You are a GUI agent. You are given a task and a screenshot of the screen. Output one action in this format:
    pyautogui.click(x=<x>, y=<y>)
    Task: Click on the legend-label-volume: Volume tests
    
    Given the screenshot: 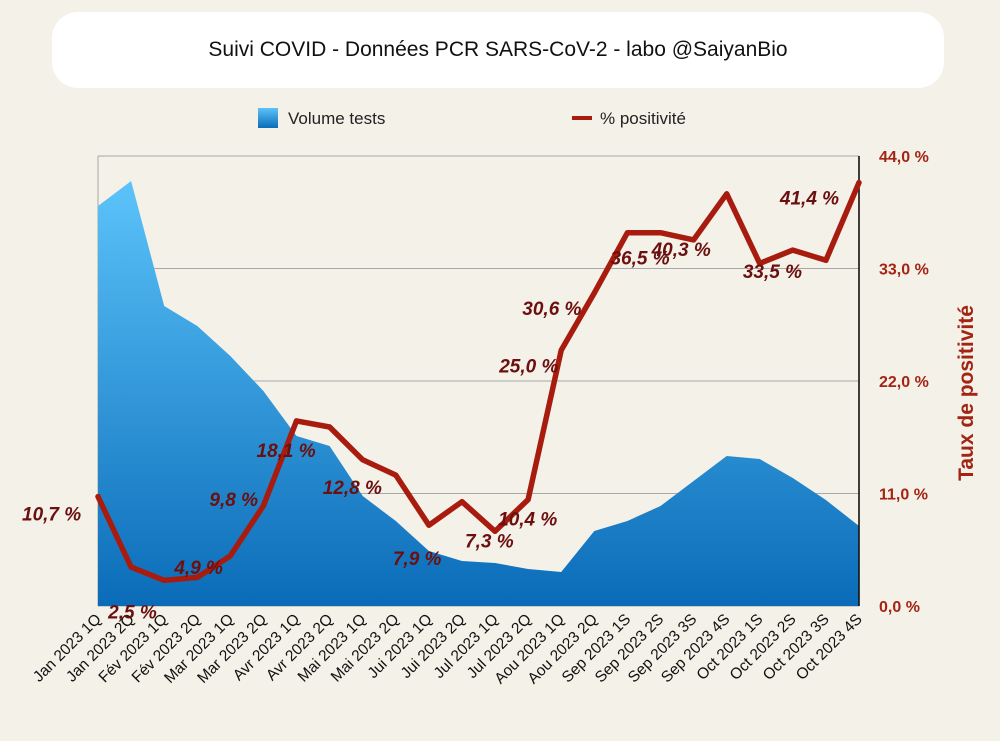 What is the action you would take?
    pyautogui.click(x=336, y=118)
    